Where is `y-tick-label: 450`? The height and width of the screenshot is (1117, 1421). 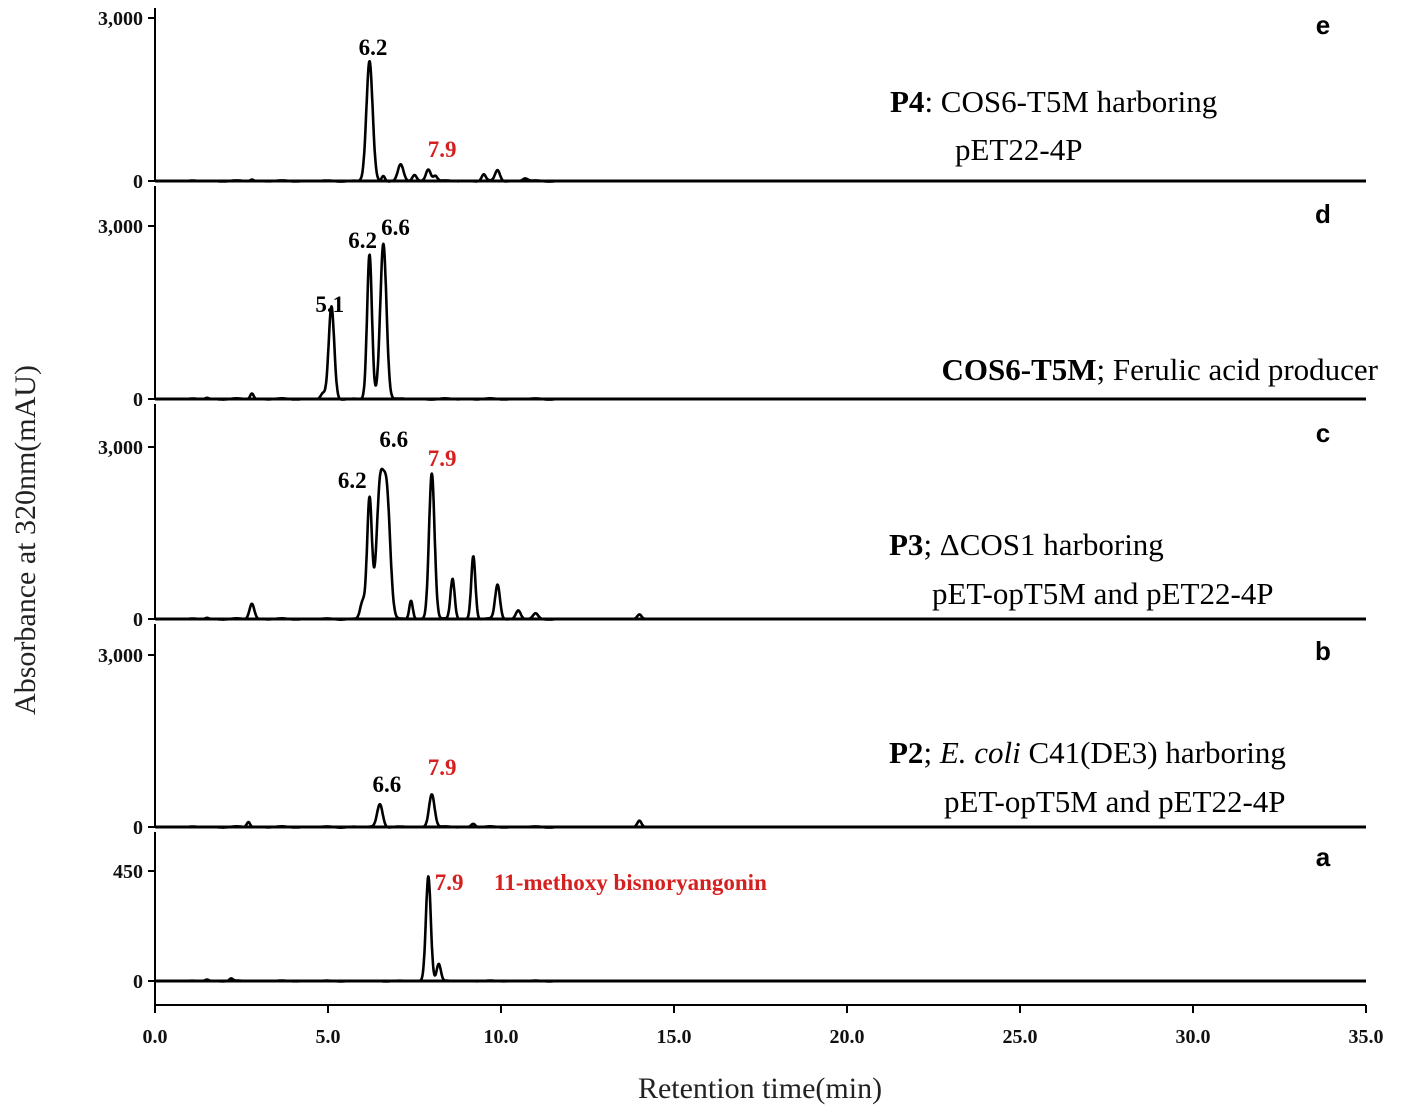
y-tick-label: 450 is located at coordinates (128, 872).